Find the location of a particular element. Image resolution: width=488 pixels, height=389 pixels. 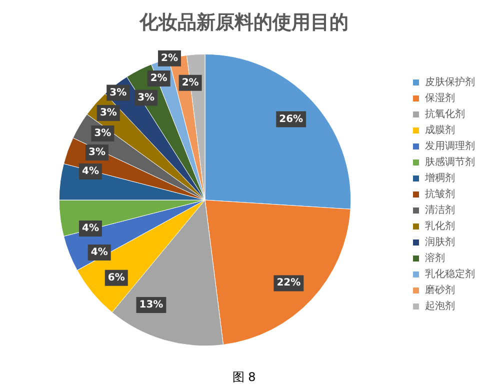

data-label: 22% is located at coordinates (288, 283).